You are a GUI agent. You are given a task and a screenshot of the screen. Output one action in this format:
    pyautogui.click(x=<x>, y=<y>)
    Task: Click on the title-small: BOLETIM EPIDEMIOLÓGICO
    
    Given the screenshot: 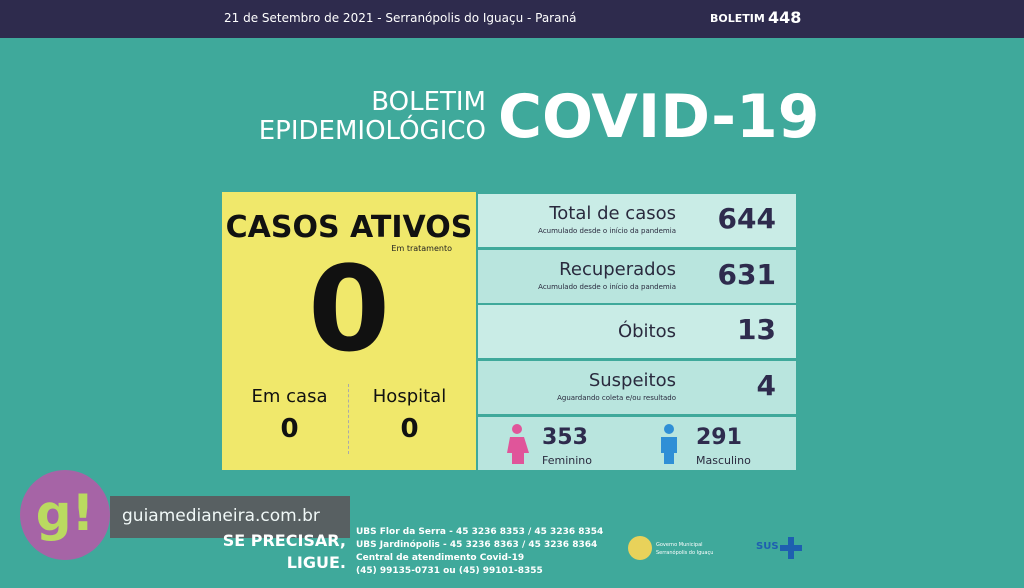 What is the action you would take?
    pyautogui.click(x=368, y=117)
    